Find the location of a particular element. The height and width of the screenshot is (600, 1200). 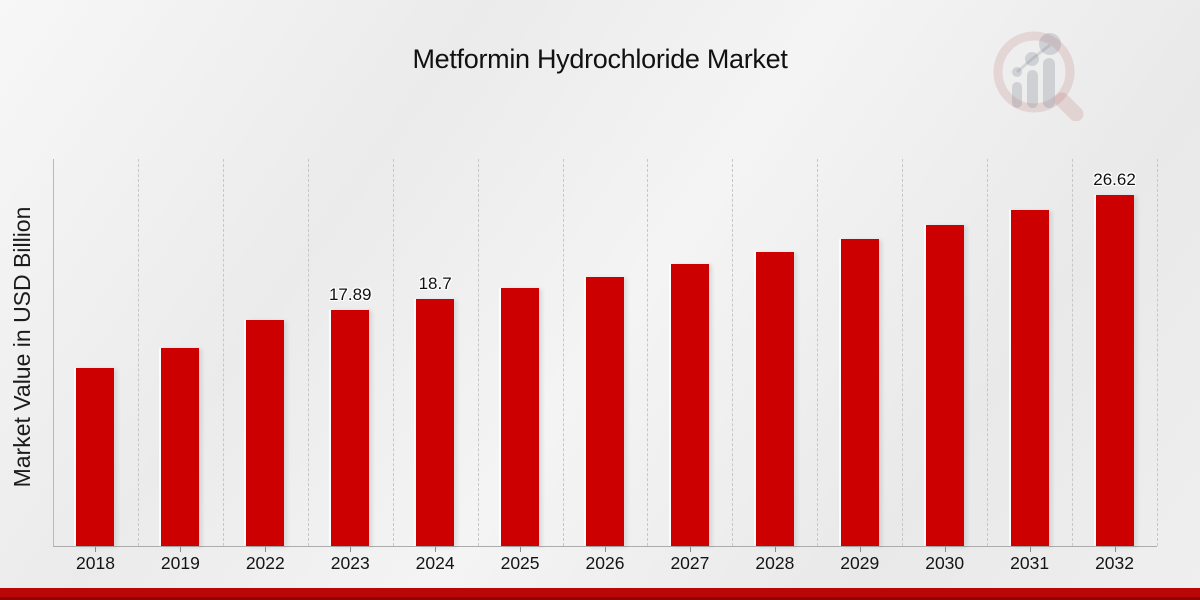

x-axis-tick-2022 is located at coordinates (266, 549).